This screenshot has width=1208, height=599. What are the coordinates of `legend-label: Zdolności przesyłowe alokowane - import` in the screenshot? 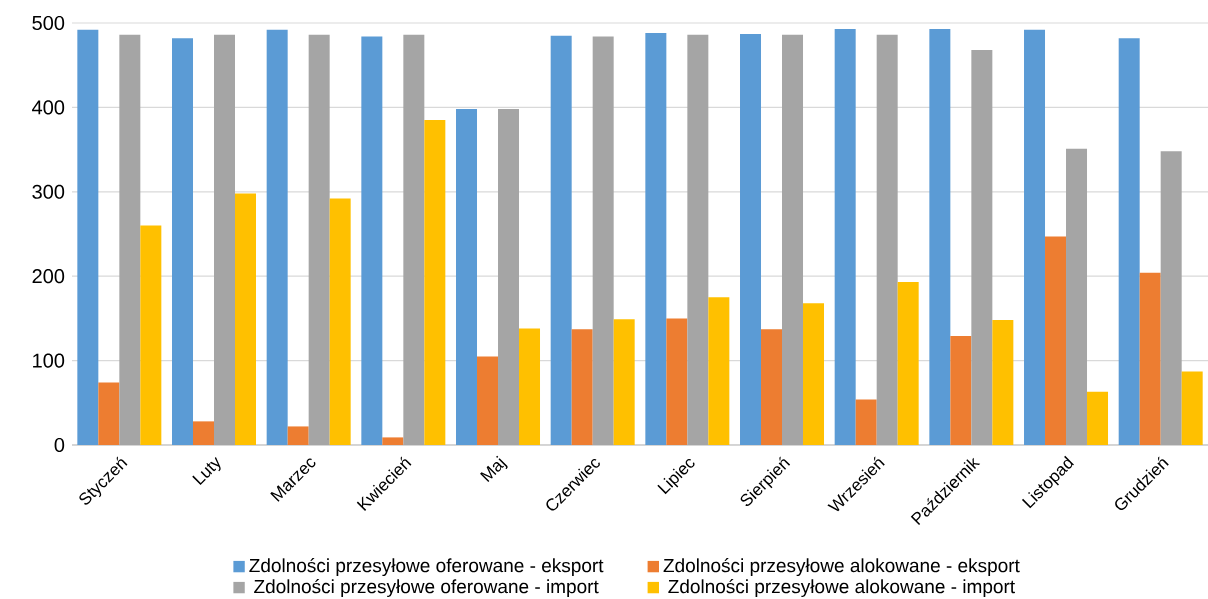 It's located at (841, 588).